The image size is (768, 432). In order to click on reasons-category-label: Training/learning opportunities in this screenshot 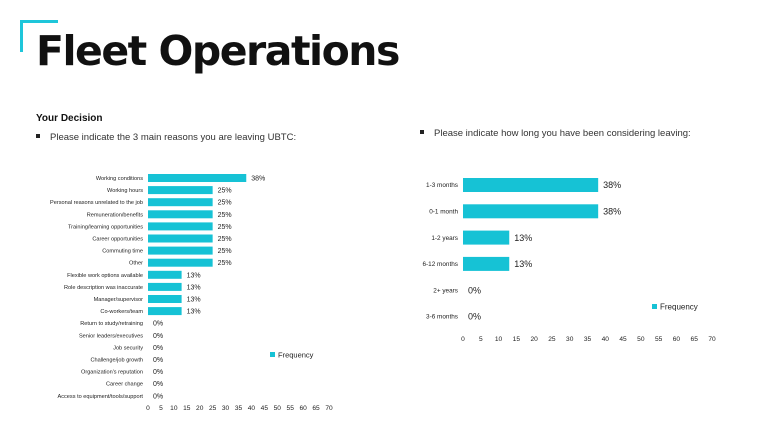, I will do `click(105, 227)`.